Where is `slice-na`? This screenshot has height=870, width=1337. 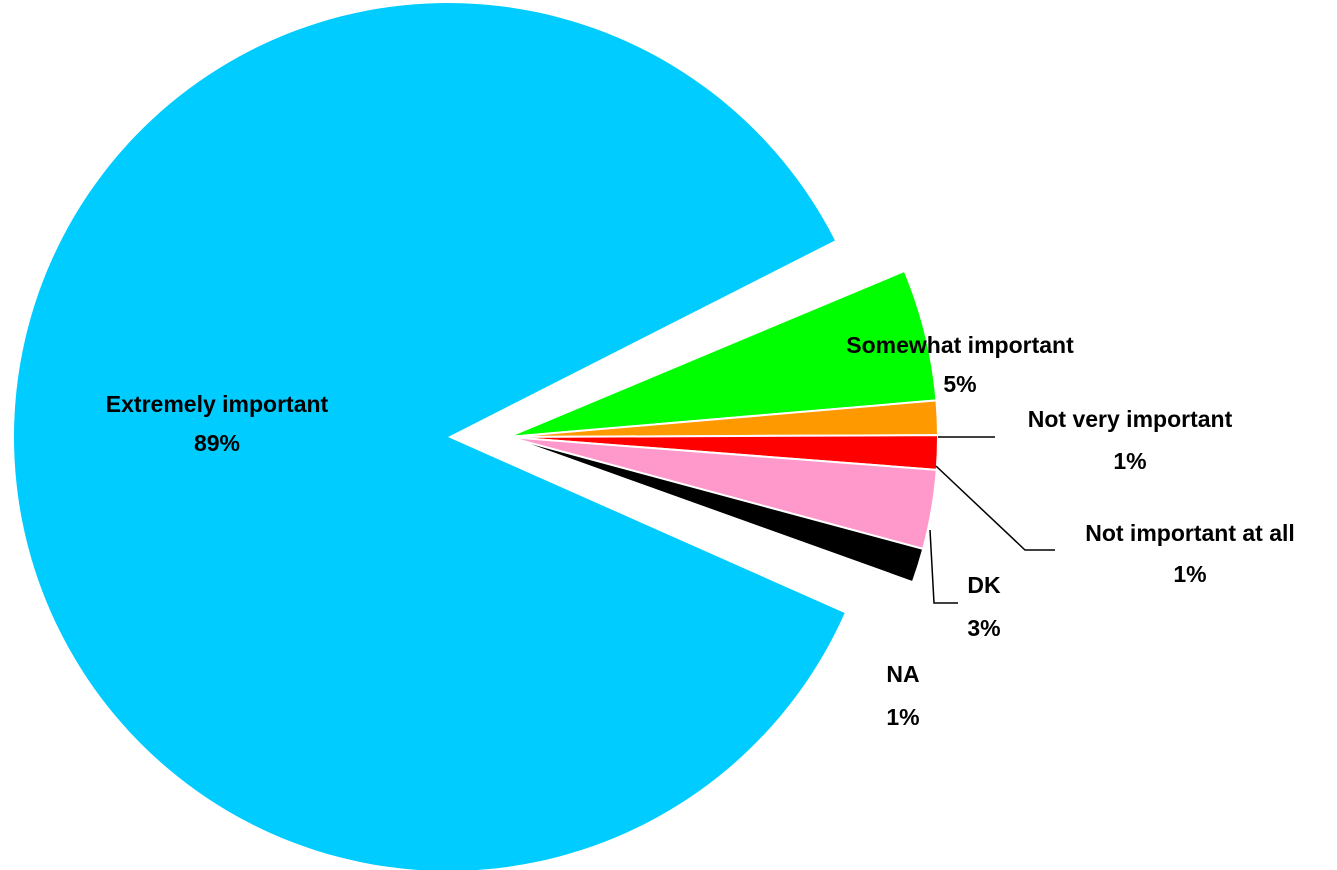
slice-na is located at coordinates (716, 510).